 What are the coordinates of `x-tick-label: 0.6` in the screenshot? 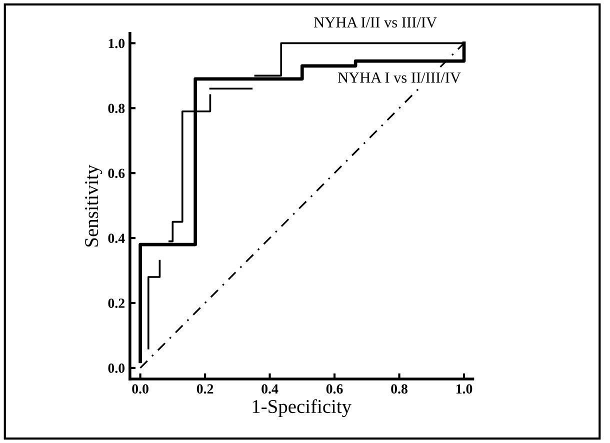 It's located at (334, 389).